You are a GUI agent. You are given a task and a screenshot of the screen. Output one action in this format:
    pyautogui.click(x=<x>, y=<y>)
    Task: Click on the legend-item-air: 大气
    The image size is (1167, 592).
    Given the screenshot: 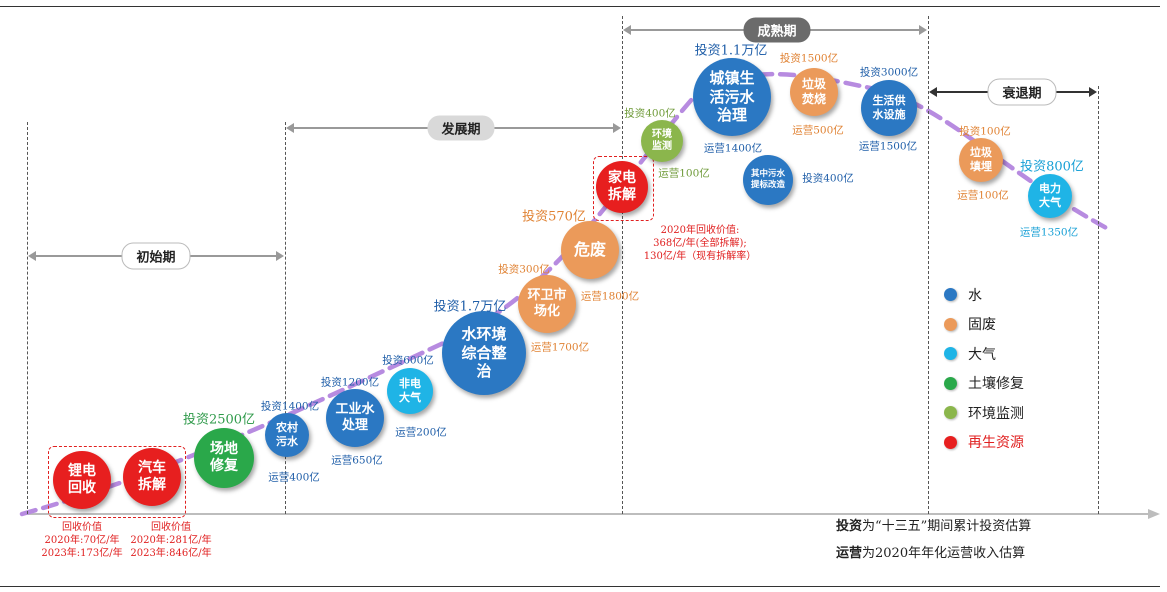 What is the action you would take?
    pyautogui.click(x=984, y=354)
    